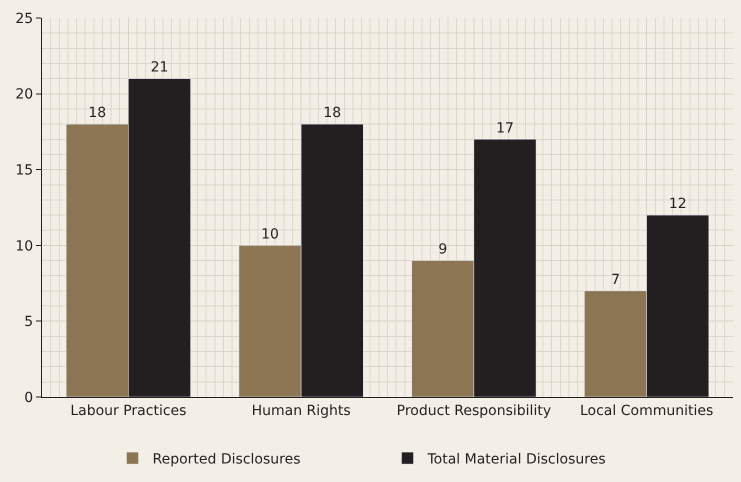  Describe the element at coordinates (647, 410) in the screenshot. I see `x-tick-label: Local Communities` at that location.